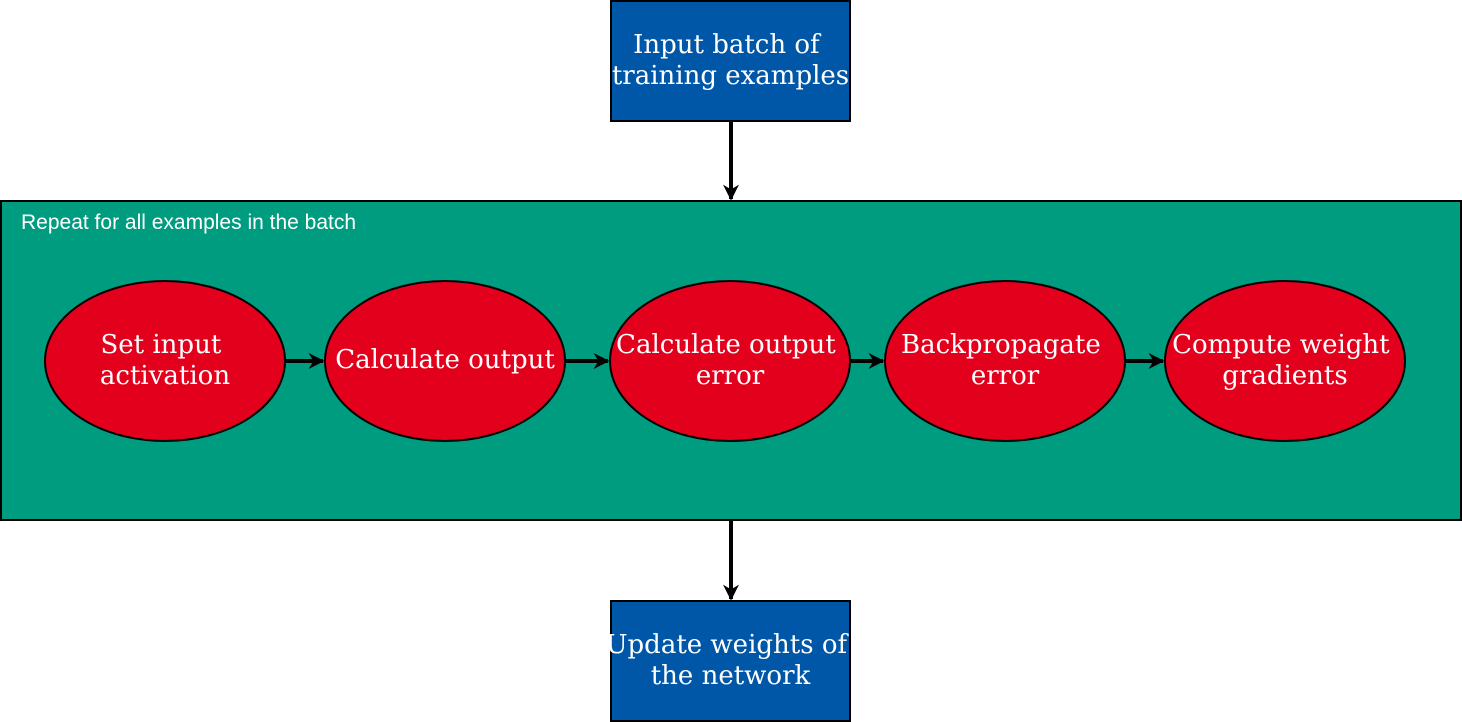 The width and height of the screenshot is (1462, 722). I want to click on update-weights-box, so click(730, 661).